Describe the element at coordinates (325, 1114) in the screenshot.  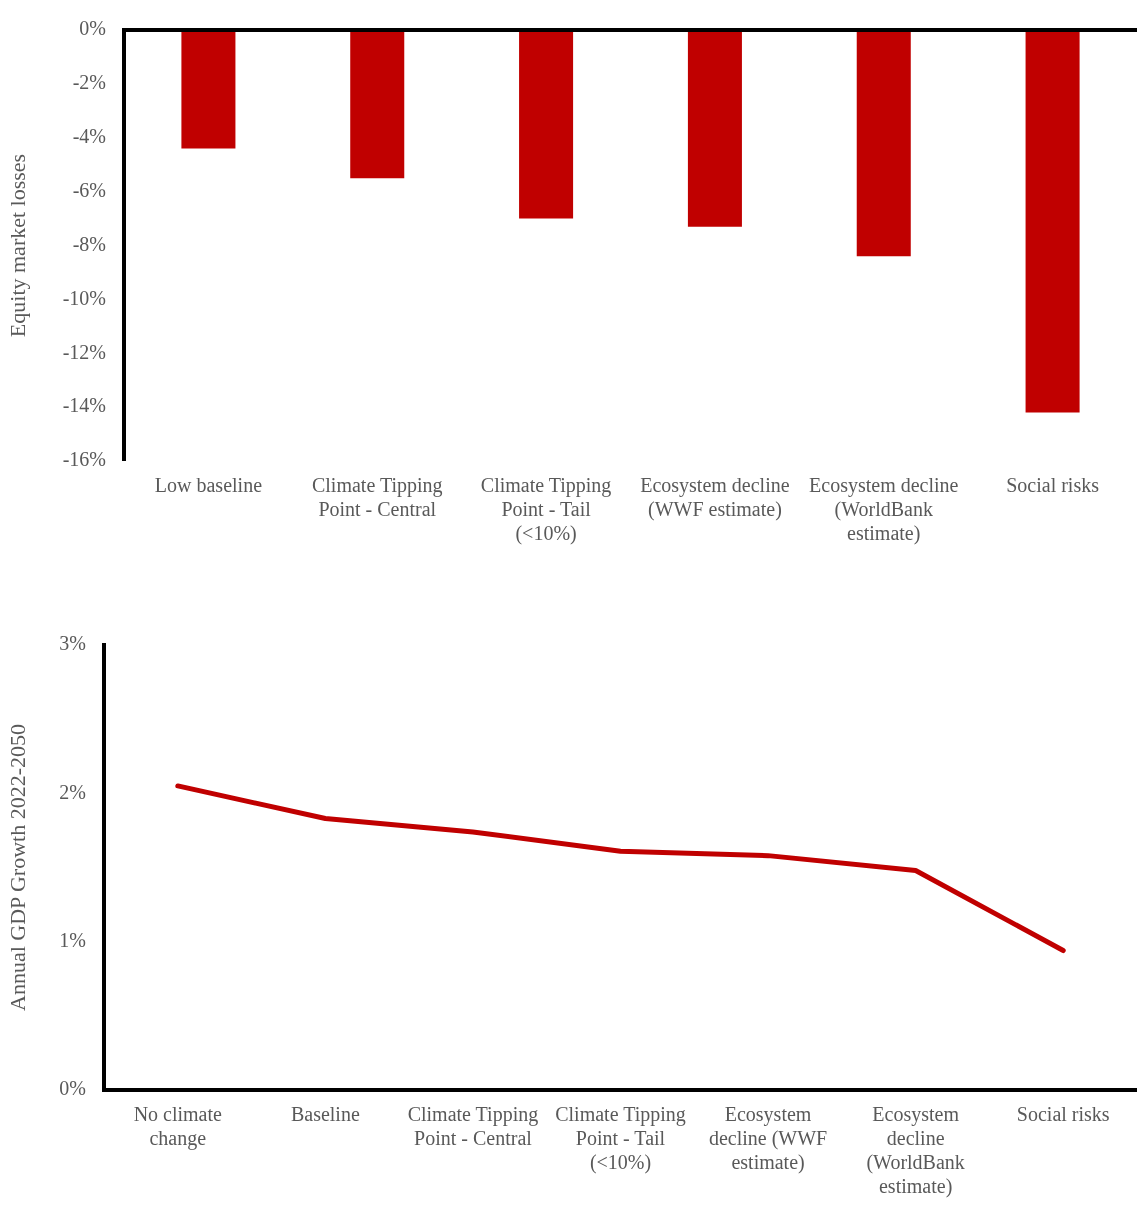
I see `x-tick-label: Baseline` at that location.